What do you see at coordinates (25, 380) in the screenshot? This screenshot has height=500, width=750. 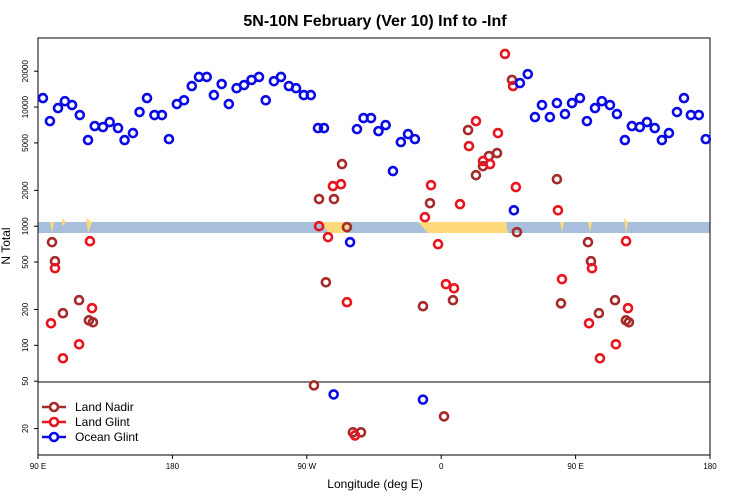 I see `y-tick-label: 50` at bounding box center [25, 380].